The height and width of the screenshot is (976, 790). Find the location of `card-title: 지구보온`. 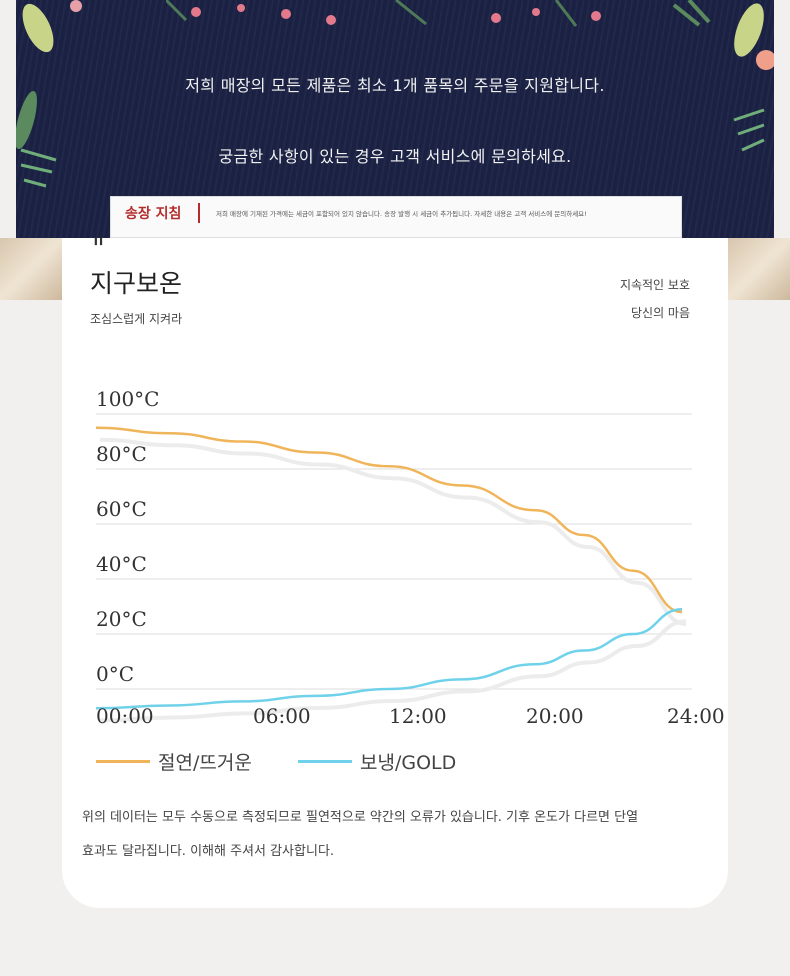

card-title: 지구보온 is located at coordinates (136, 283).